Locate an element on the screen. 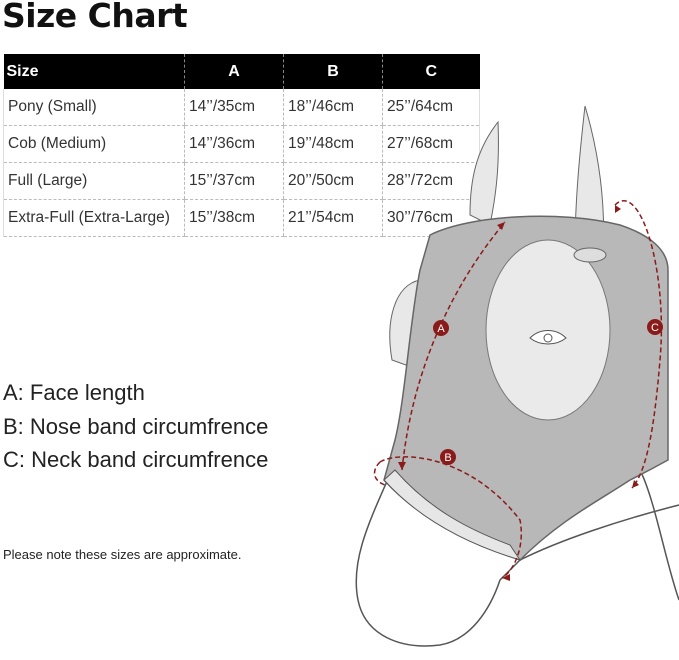 This screenshot has height=660, width=679. table-cell: Full (Large) is located at coordinates (94, 181).